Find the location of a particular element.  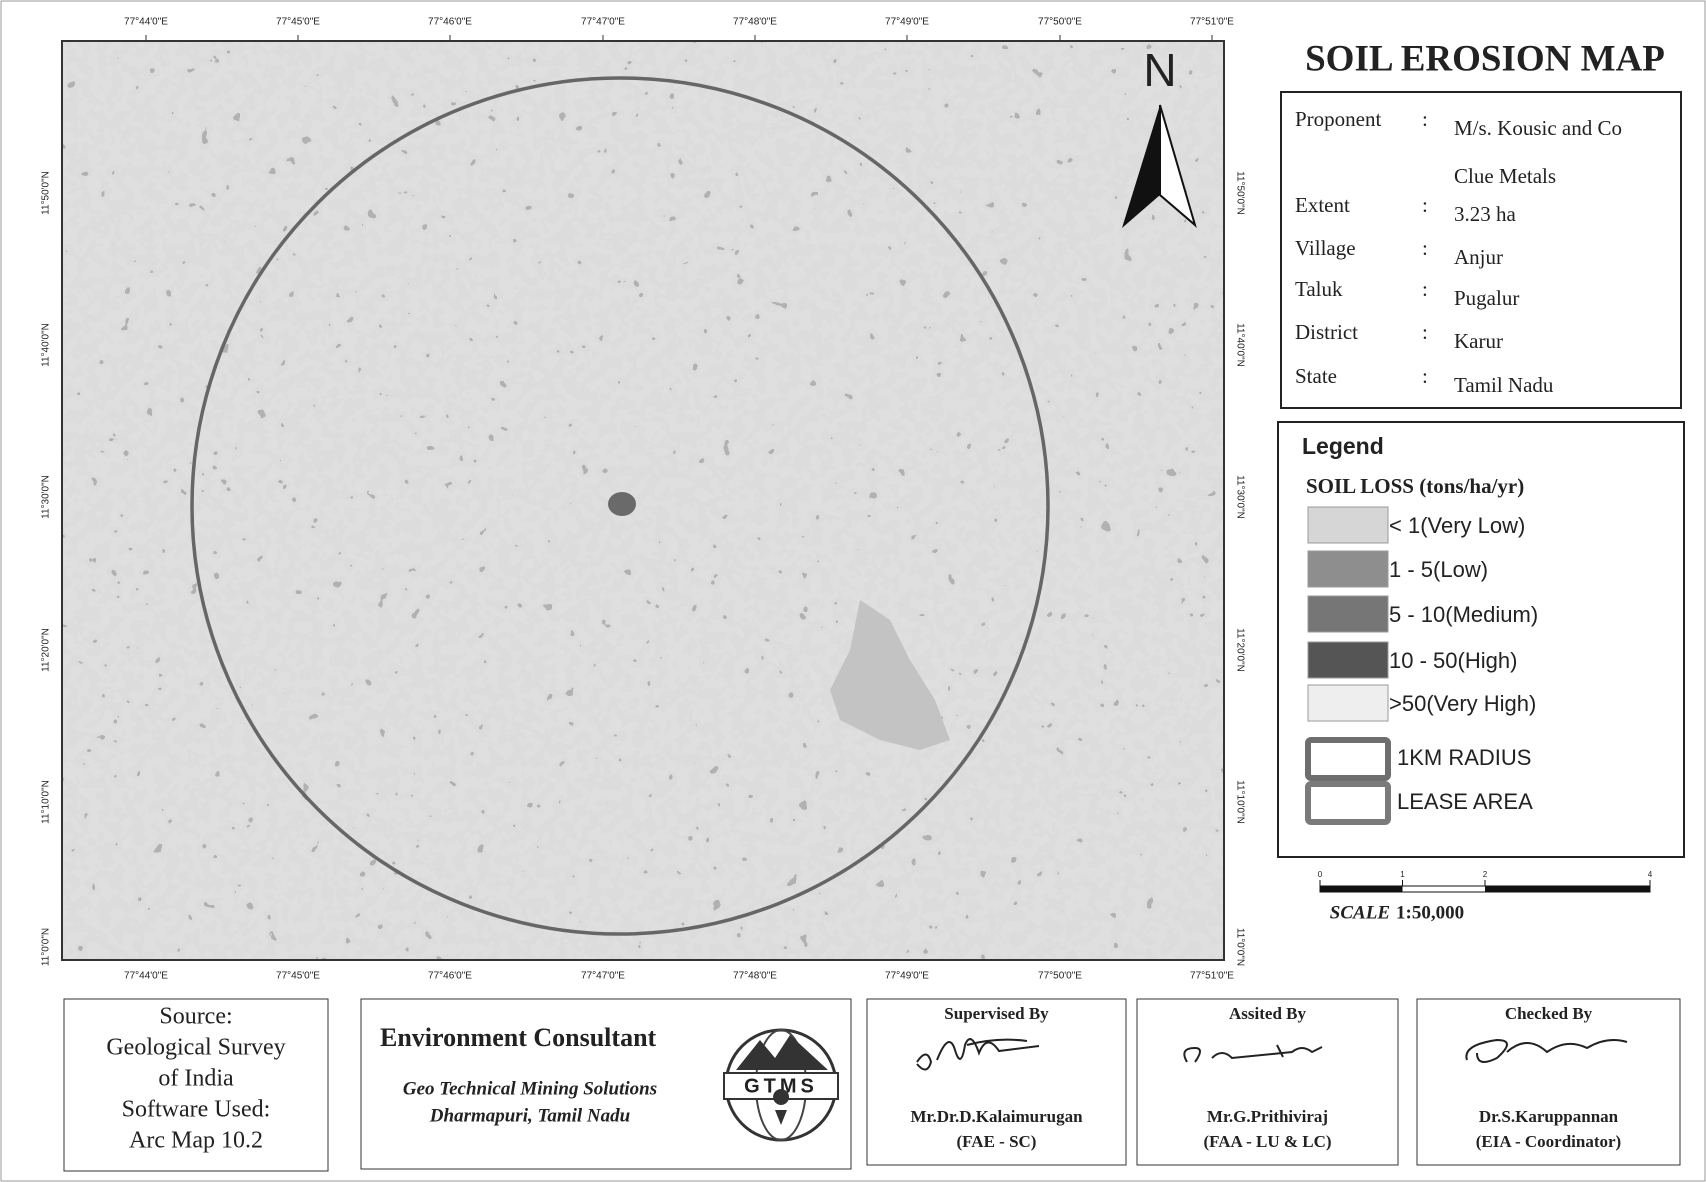

longitude-label-top: 77°50'0"E is located at coordinates (1060, 22).